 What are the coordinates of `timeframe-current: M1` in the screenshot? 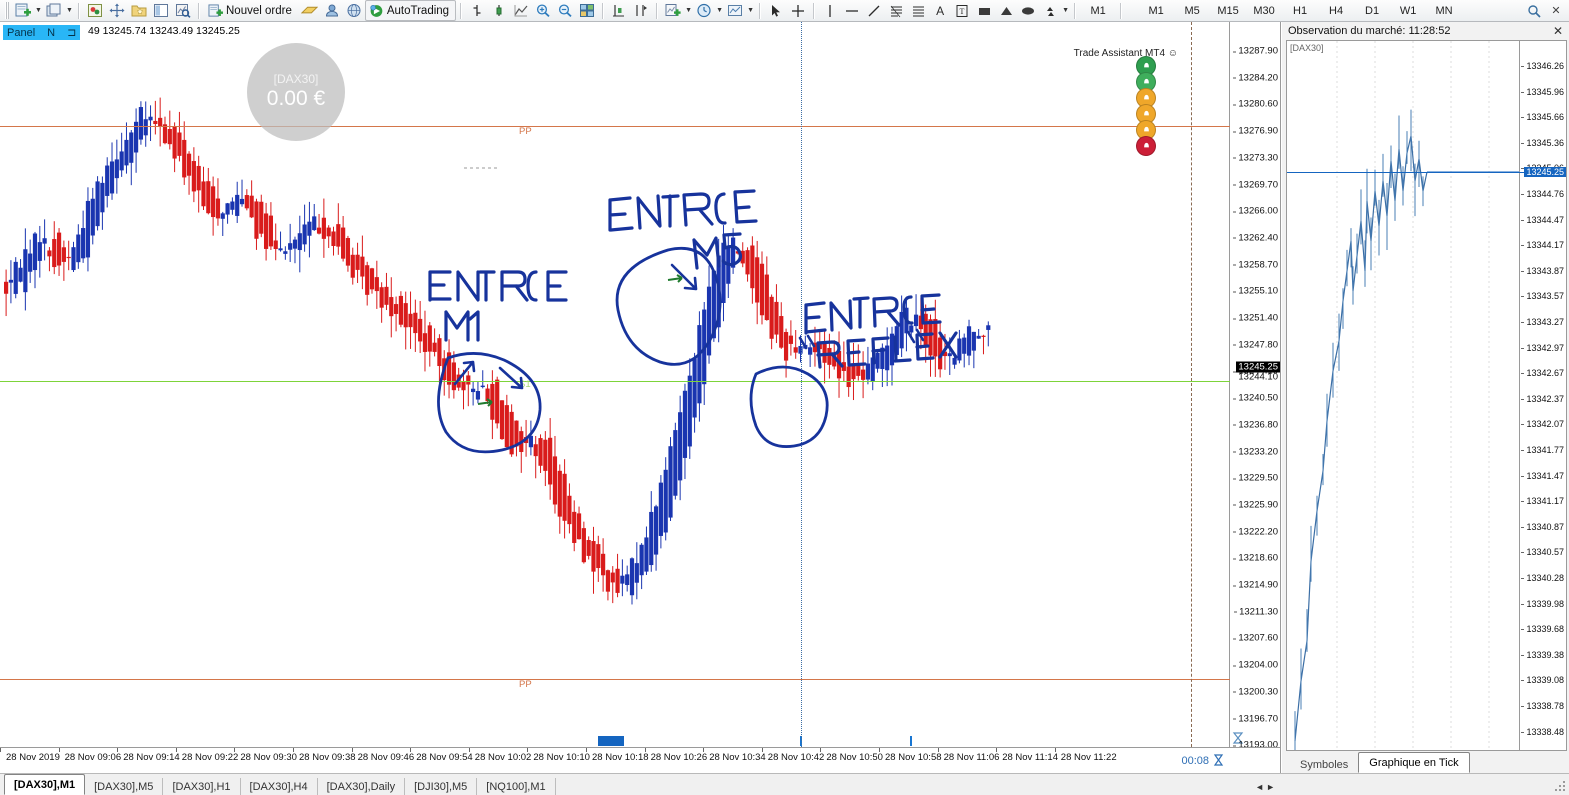 It's located at (1098, 10).